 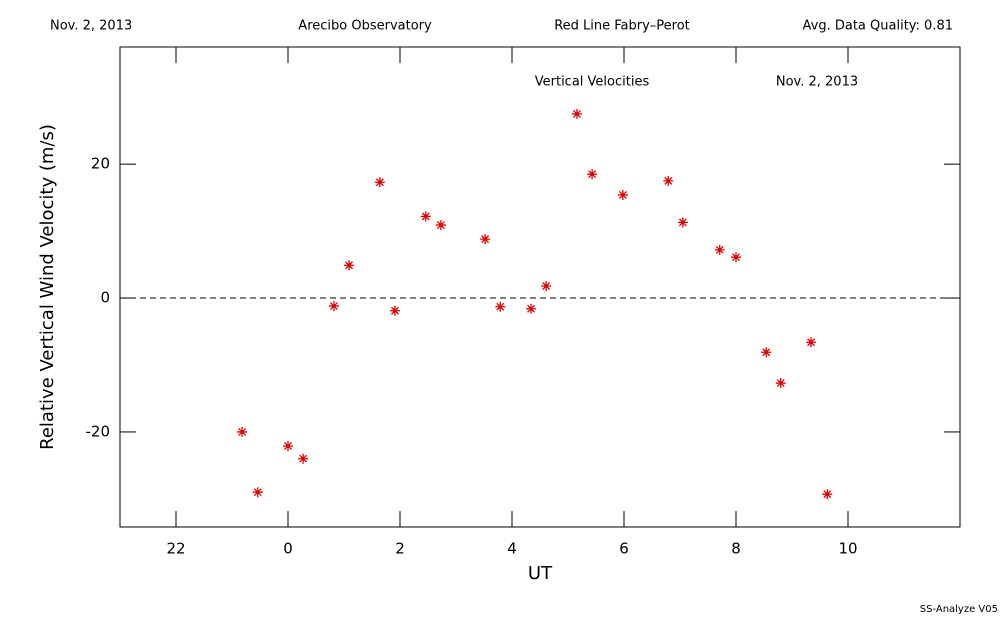 What do you see at coordinates (100, 164) in the screenshot?
I see `y-tick-label: 20` at bounding box center [100, 164].